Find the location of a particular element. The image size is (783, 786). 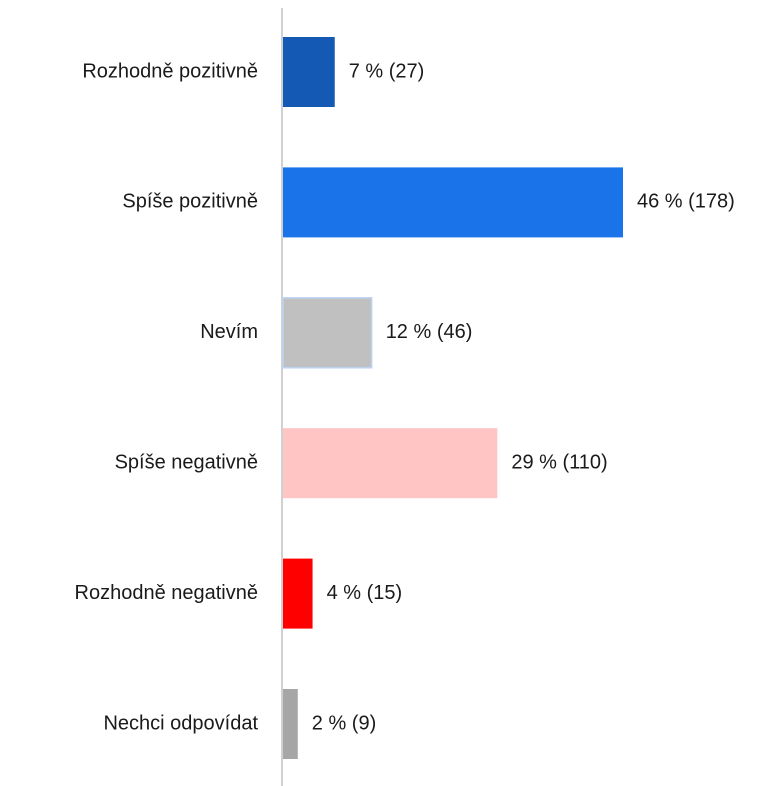

value-label: 12 % (46) is located at coordinates (429, 332).